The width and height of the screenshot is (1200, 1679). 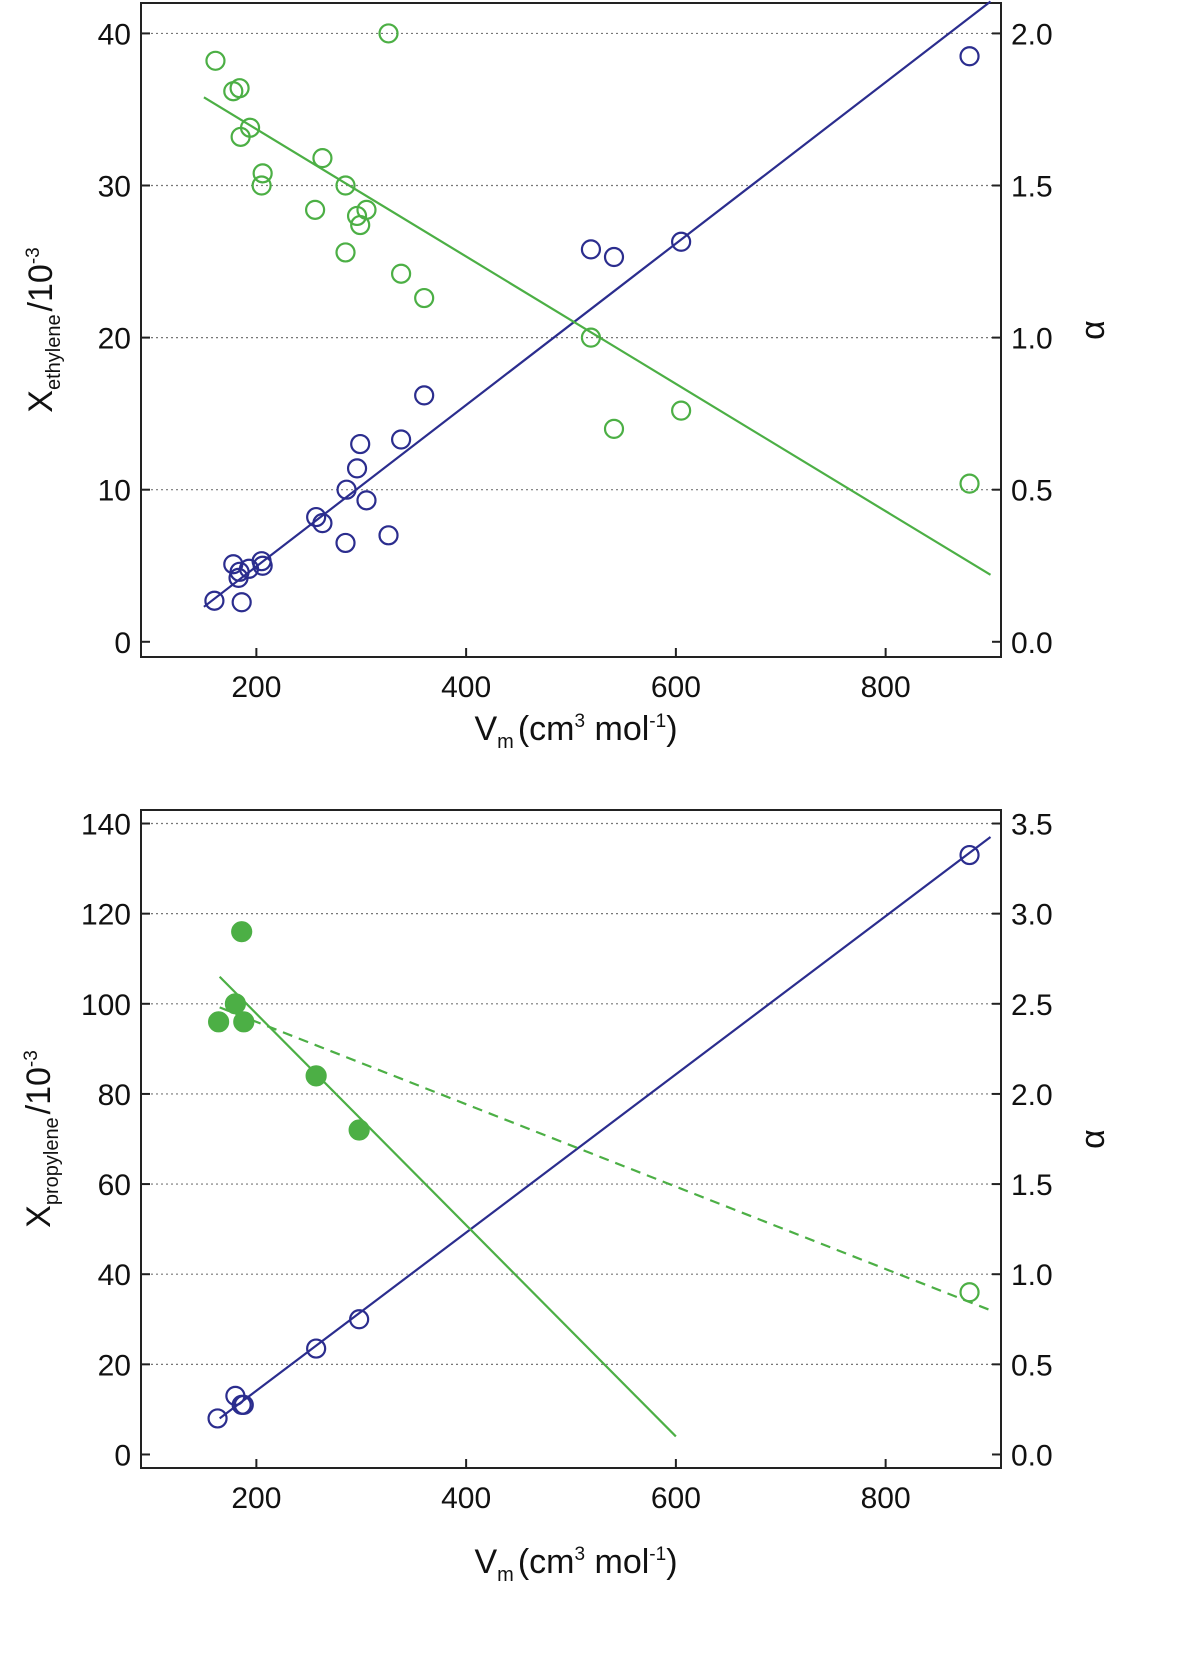 I want to click on y-right-tick-label: 3.5, so click(x=1032, y=825).